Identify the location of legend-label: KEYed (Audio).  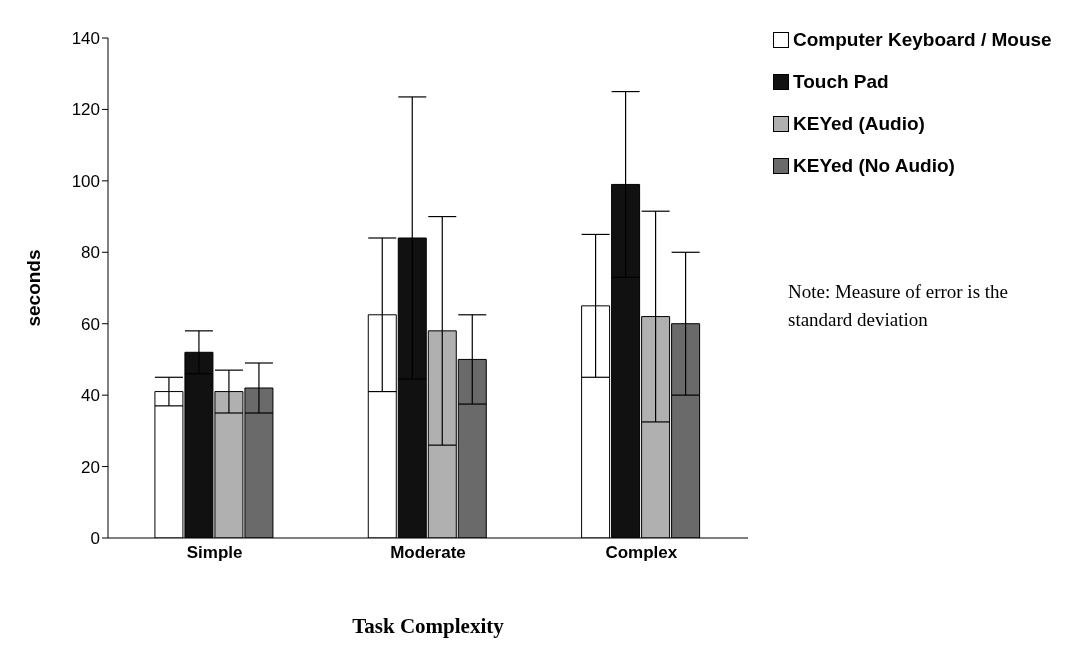
(859, 124).